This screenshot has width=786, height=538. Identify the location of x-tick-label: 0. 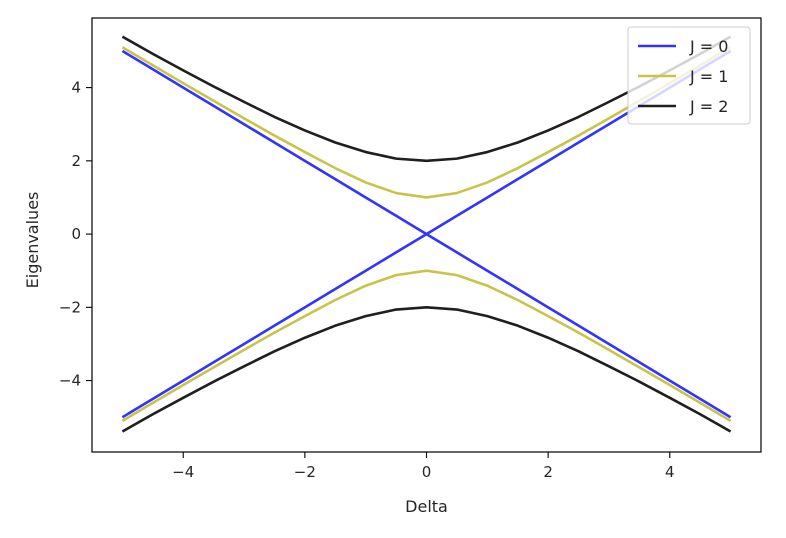
(427, 472).